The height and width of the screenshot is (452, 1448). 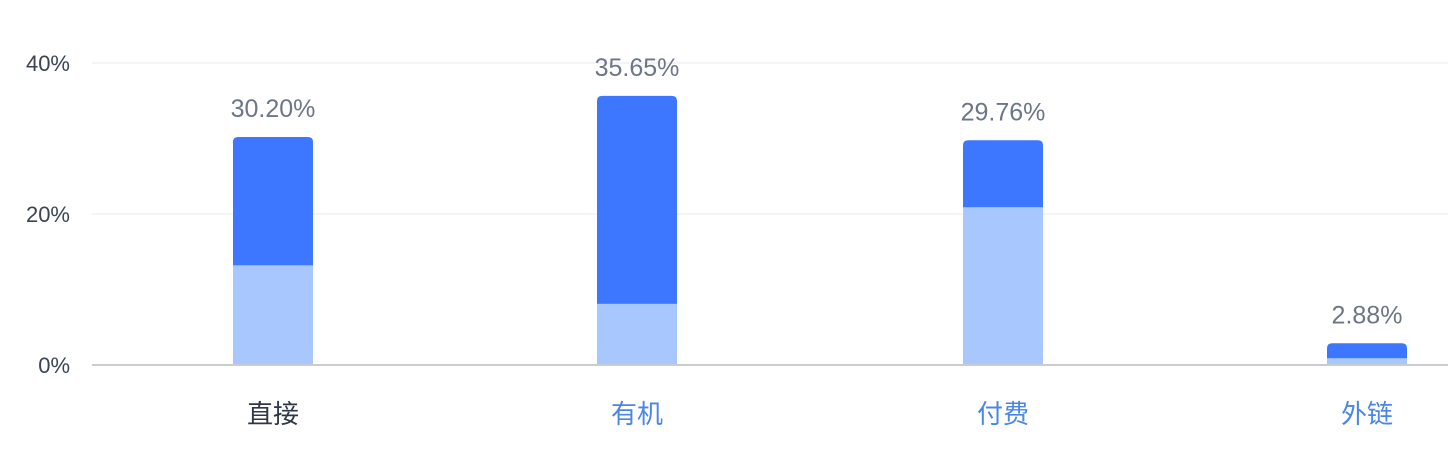 What do you see at coordinates (1367, 414) in the screenshot?
I see `x-category-label: 外链` at bounding box center [1367, 414].